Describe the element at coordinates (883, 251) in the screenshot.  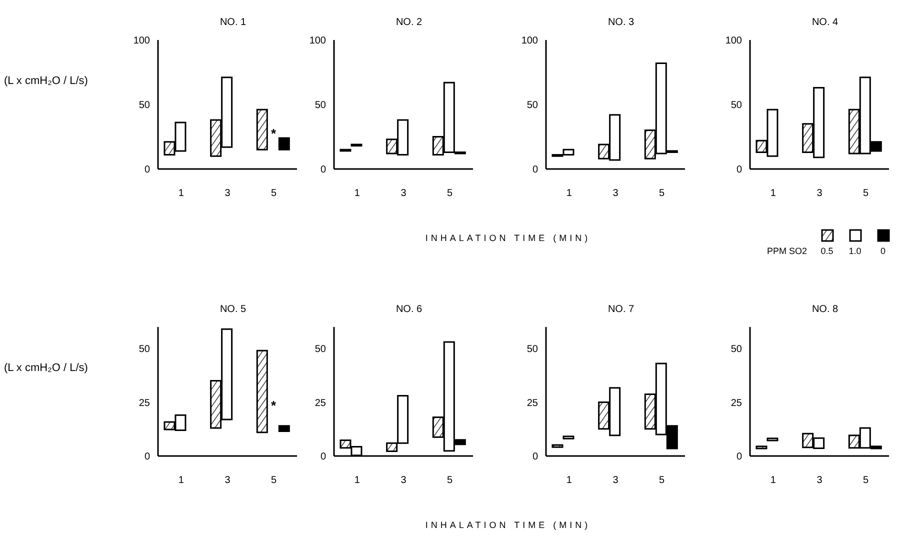
I see `legend-label: 0` at that location.